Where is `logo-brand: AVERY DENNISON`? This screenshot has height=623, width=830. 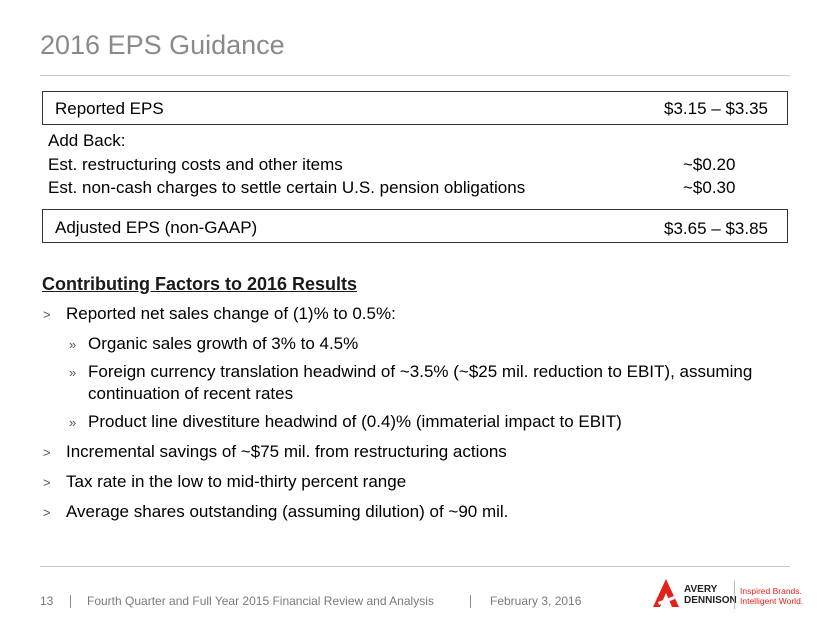
logo-brand: AVERY DENNISON is located at coordinates (710, 595).